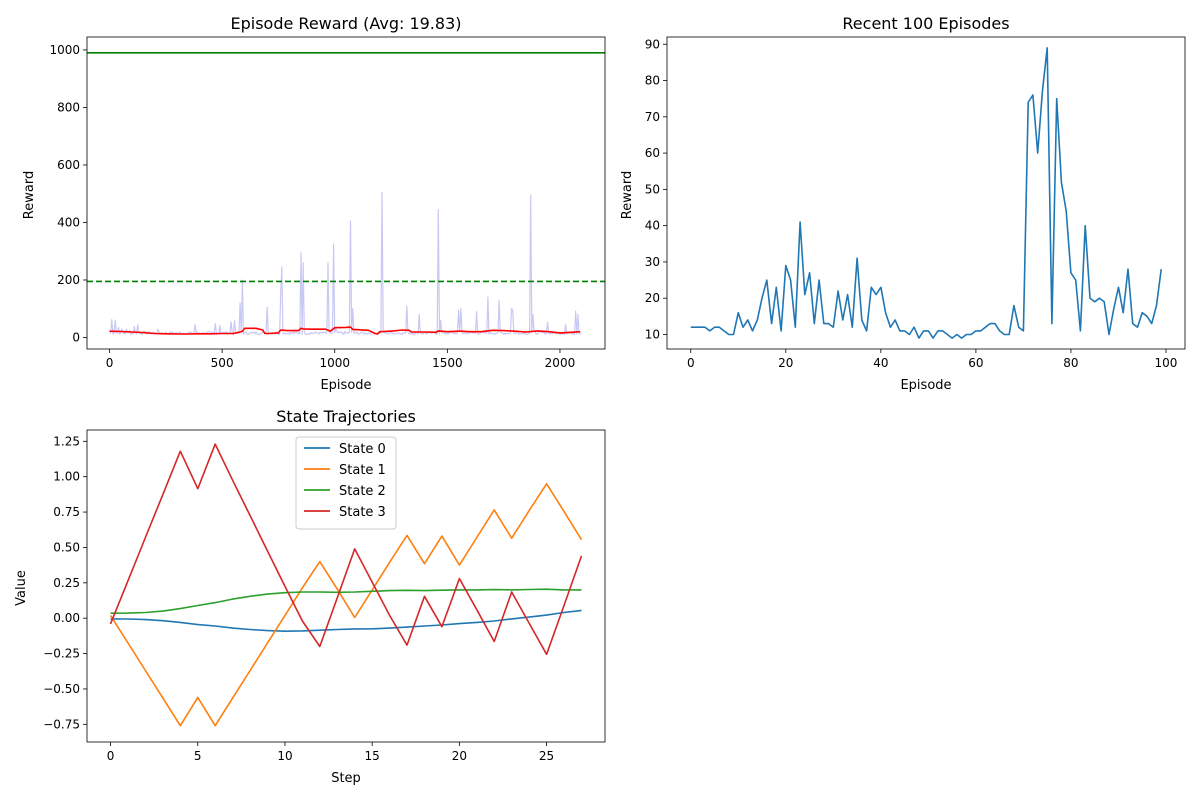  Describe the element at coordinates (372, 756) in the screenshot. I see `state-trajectories-xtick-label: 15` at that location.